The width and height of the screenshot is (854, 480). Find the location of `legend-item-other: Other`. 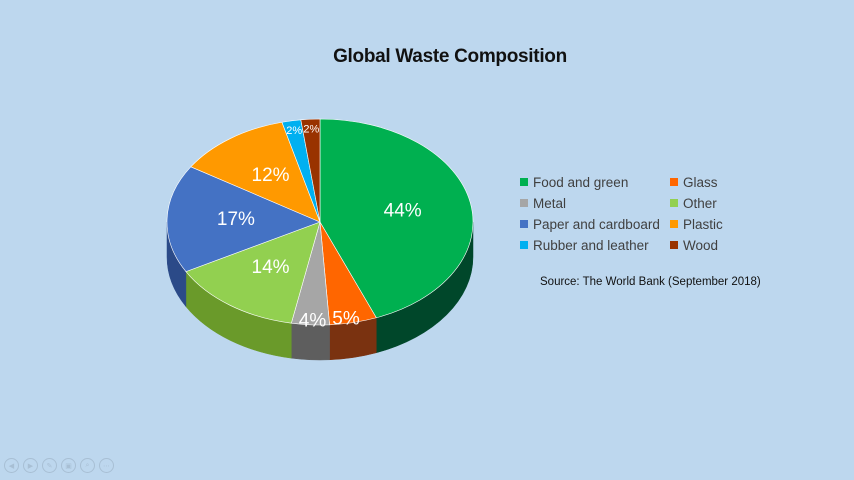

legend-item-other: Other is located at coordinates (715, 203).